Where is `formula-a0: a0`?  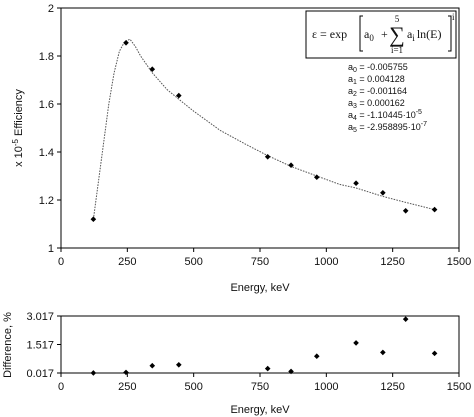
formula-a0: a0 is located at coordinates (369, 35).